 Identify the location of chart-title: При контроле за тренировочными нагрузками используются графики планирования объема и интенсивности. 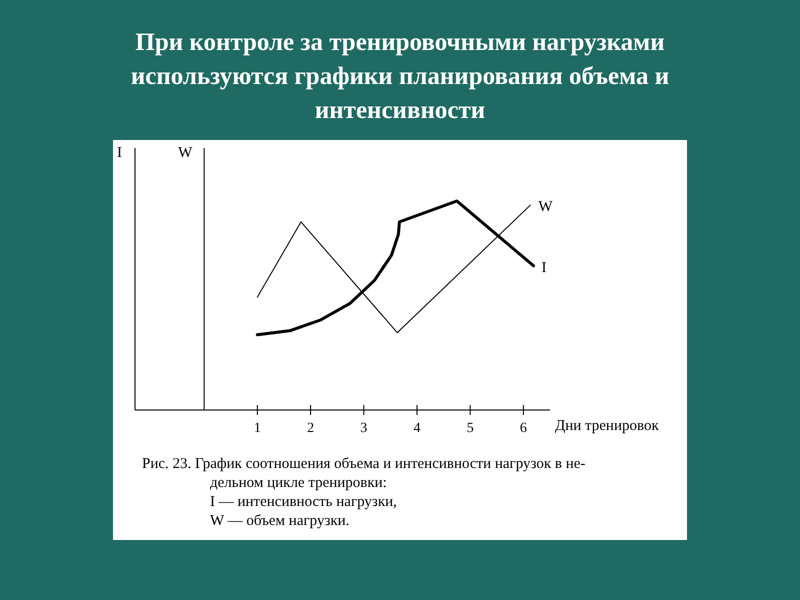
(400, 76).